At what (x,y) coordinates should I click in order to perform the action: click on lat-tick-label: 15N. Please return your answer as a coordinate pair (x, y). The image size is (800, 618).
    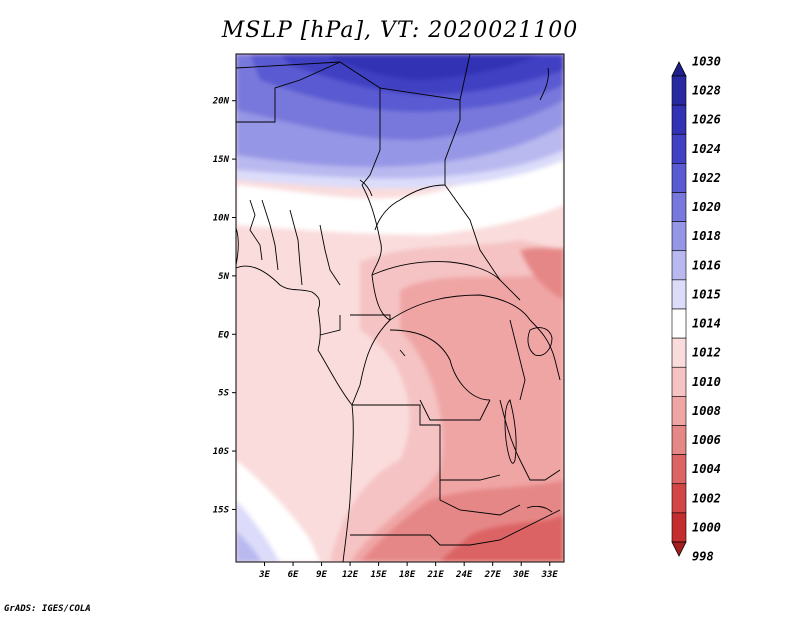
    Looking at the image, I should click on (221, 160).